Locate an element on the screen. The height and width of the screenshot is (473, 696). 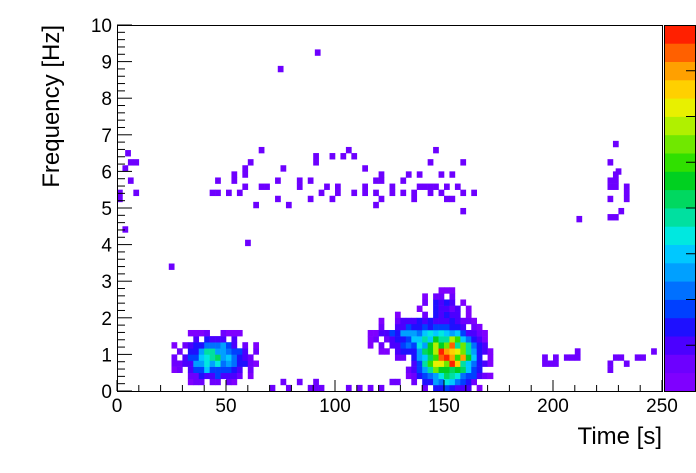
y-tick-label: 10 is located at coordinates (101, 26).